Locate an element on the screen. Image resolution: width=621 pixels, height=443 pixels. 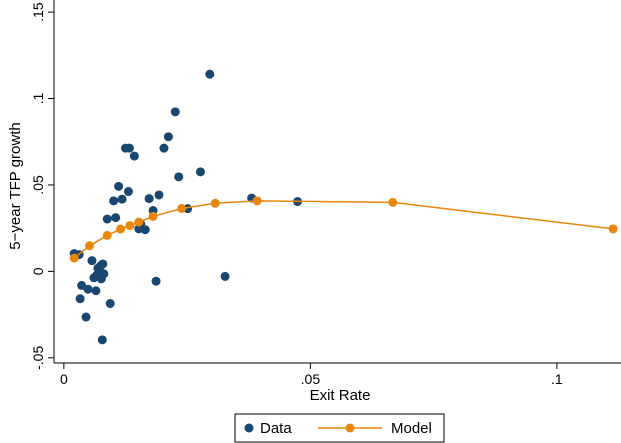
legend-data-marker is located at coordinates (249, 428).